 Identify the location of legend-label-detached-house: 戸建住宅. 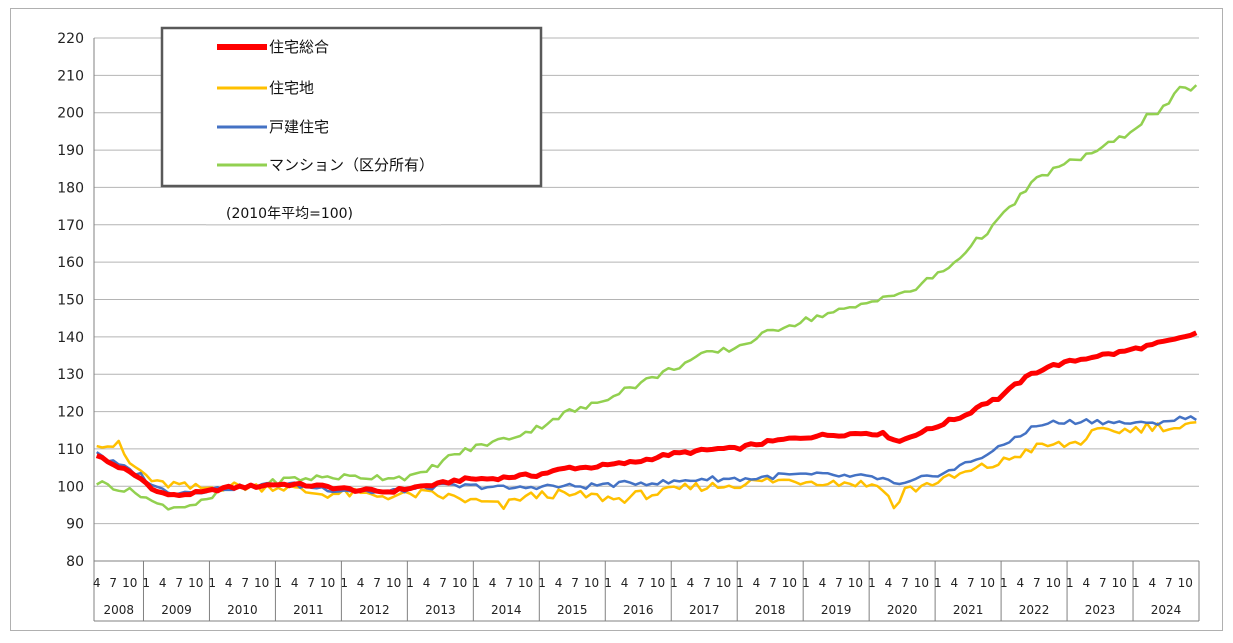
(299, 127).